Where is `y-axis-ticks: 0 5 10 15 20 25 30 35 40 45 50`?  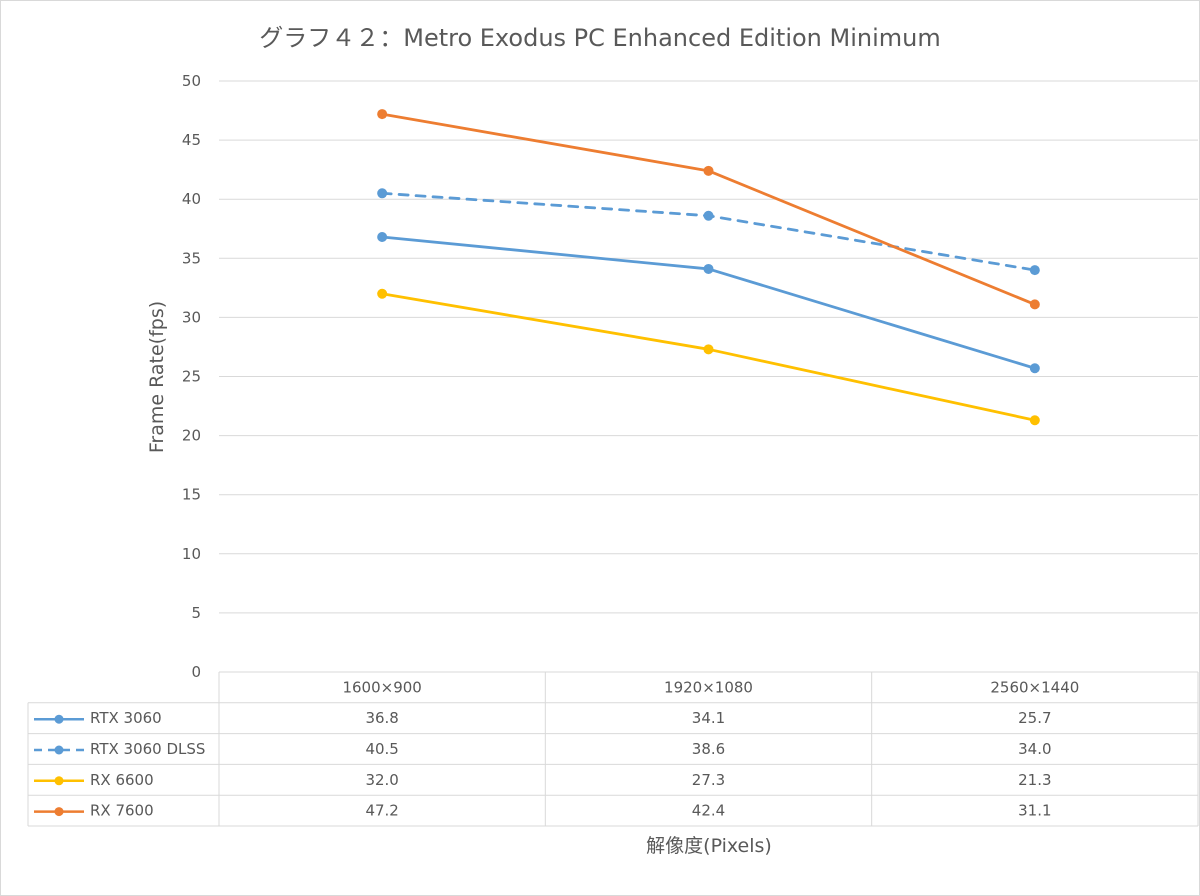 y-axis-ticks: 0 5 10 15 20 25 30 35 40 45 50 is located at coordinates (191, 376).